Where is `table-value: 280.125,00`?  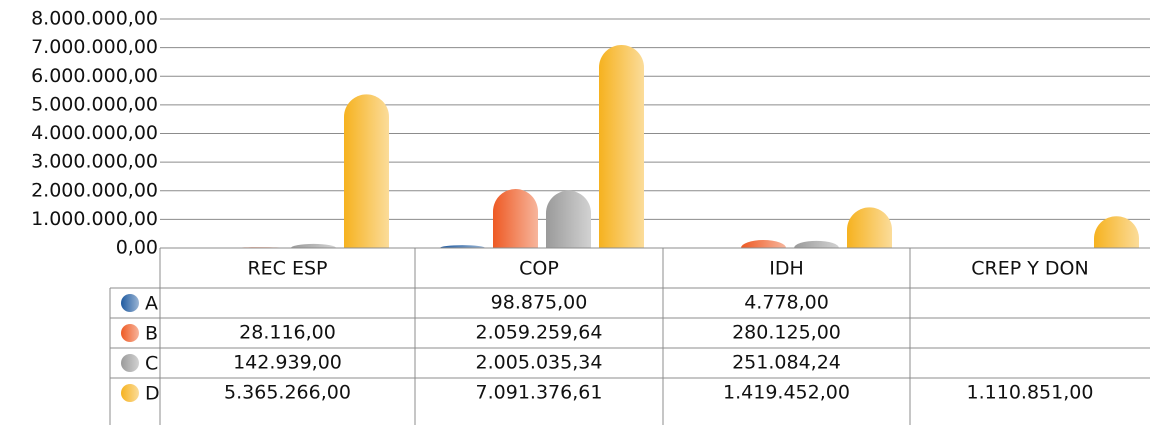
table-value: 280.125,00 is located at coordinates (786, 333).